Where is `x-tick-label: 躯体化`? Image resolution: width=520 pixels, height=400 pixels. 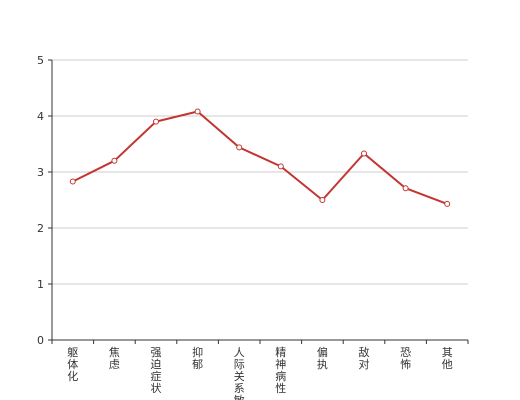 x-tick-label: 躯体化 is located at coordinates (72, 364).